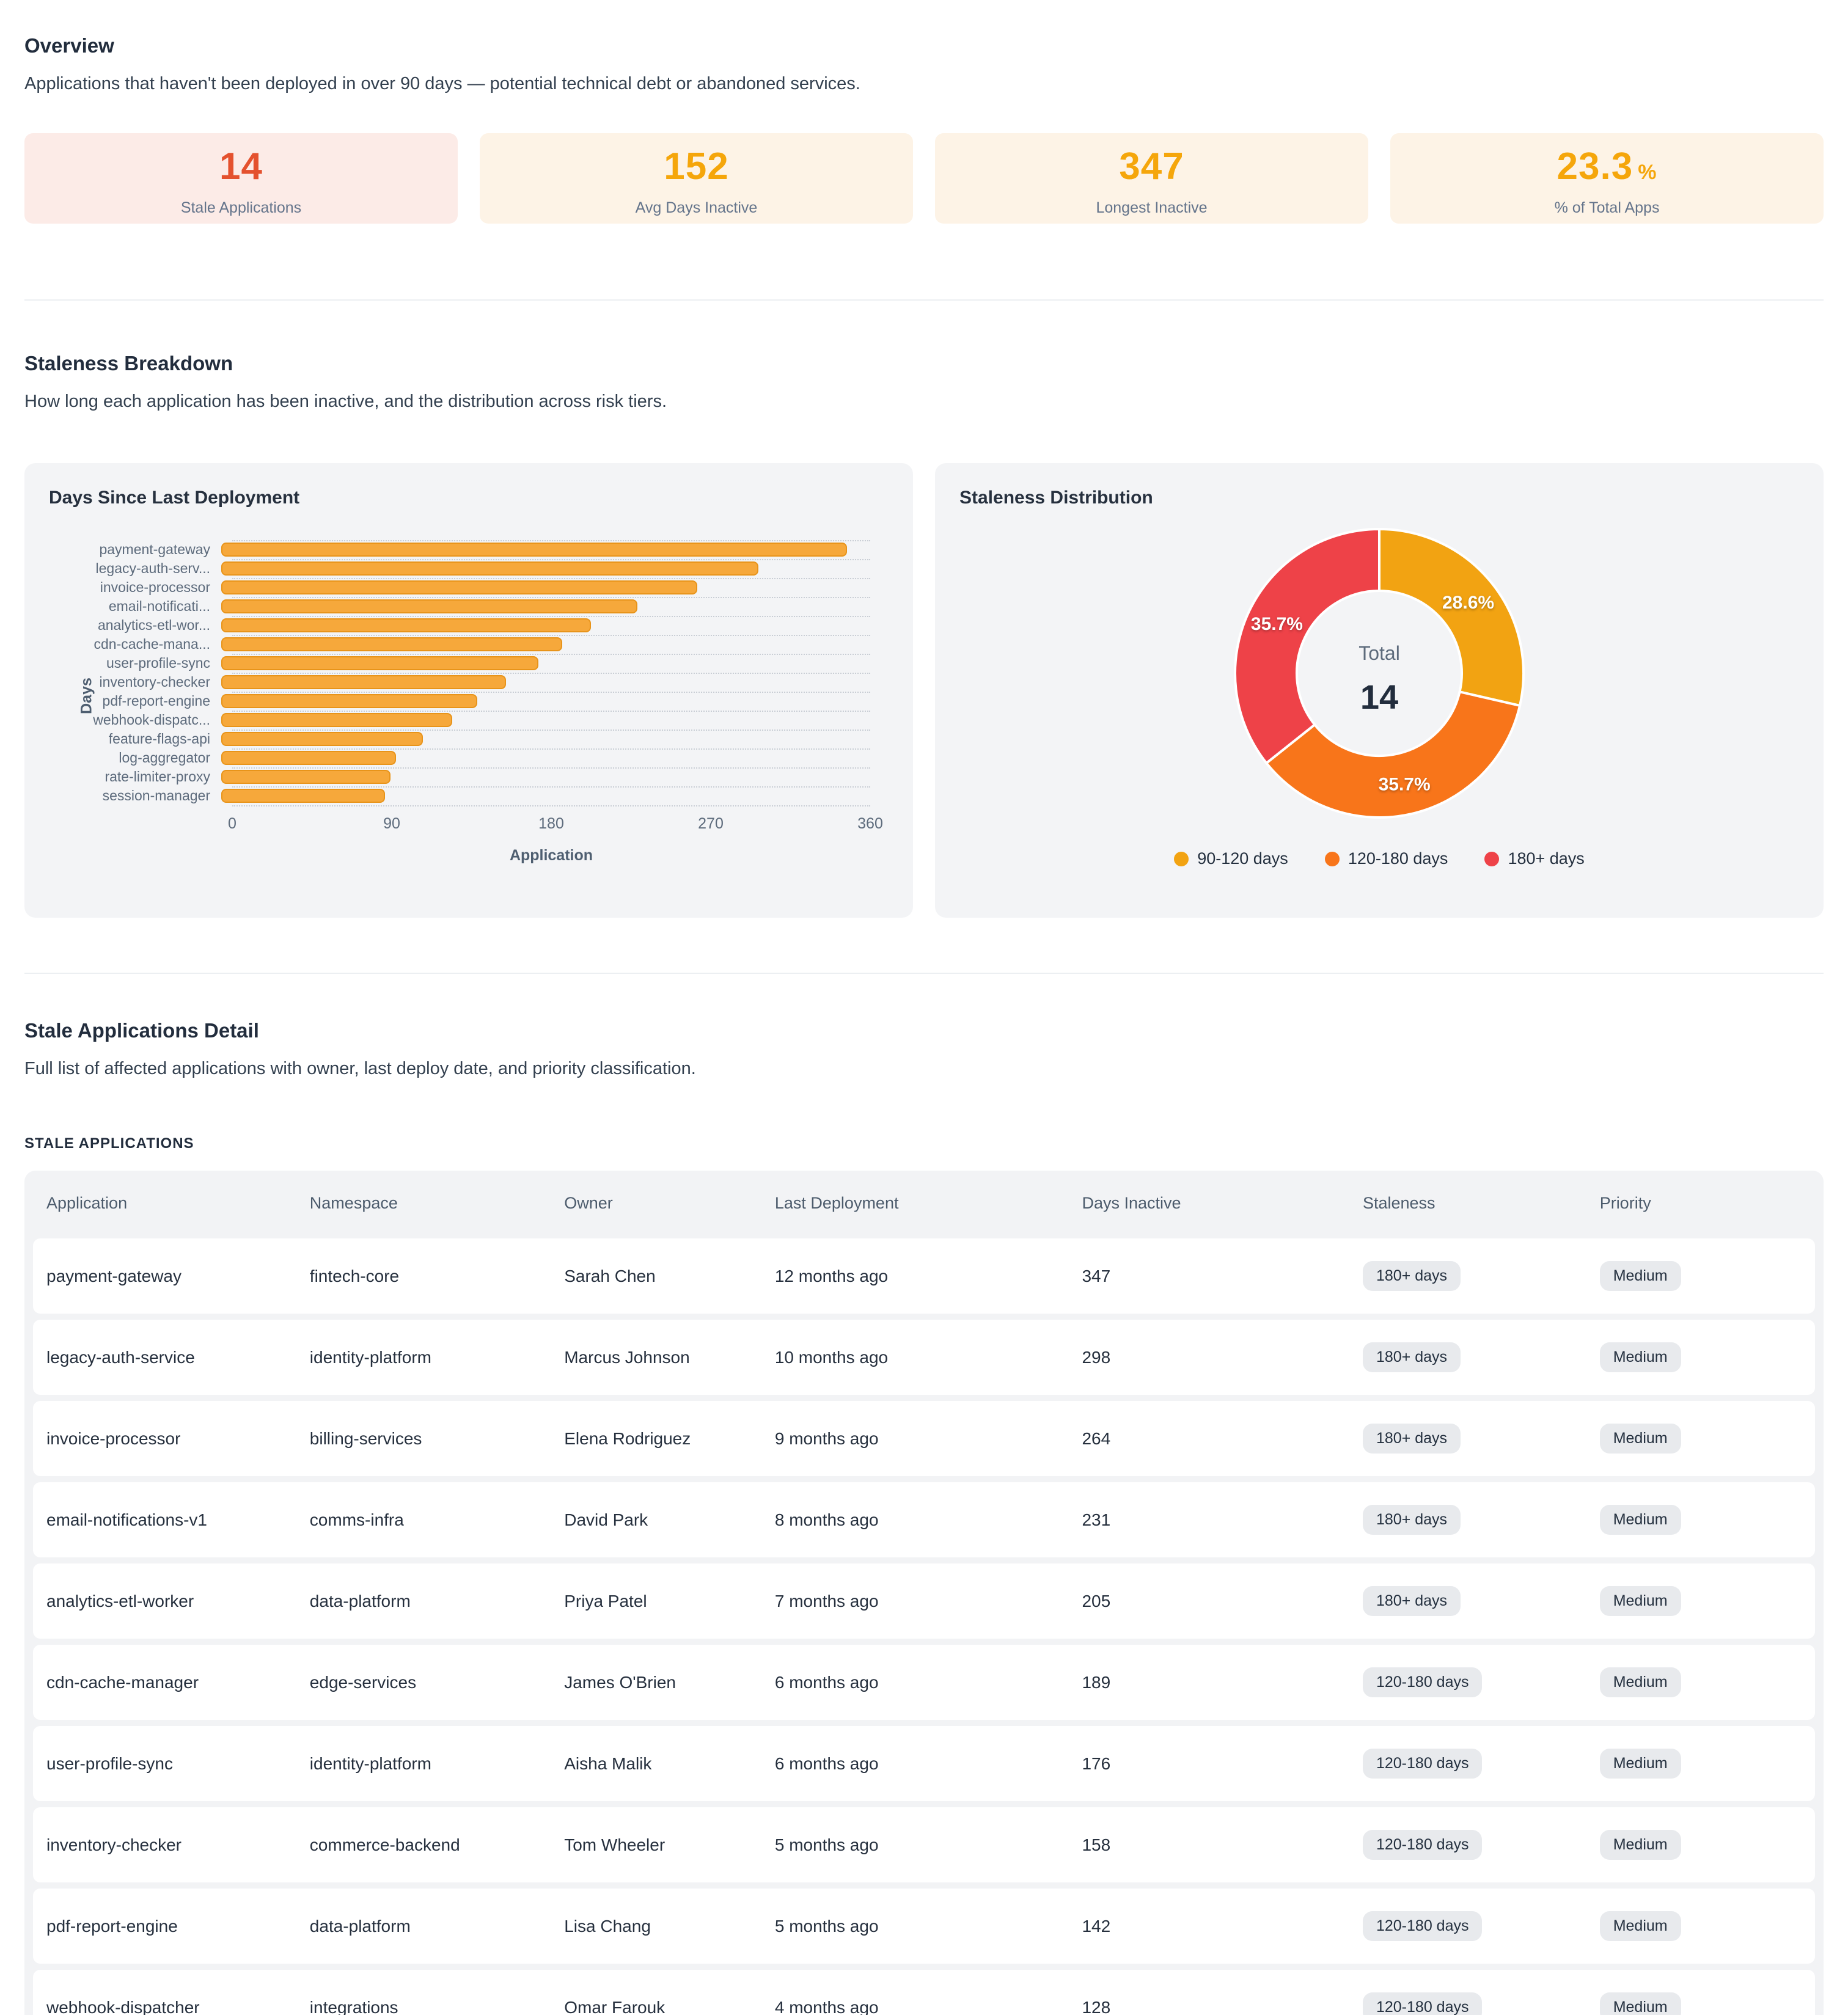 The image size is (1848, 2015). Describe the element at coordinates (142, 1031) in the screenshot. I see `detail-title: Stale Applications Detail` at that location.